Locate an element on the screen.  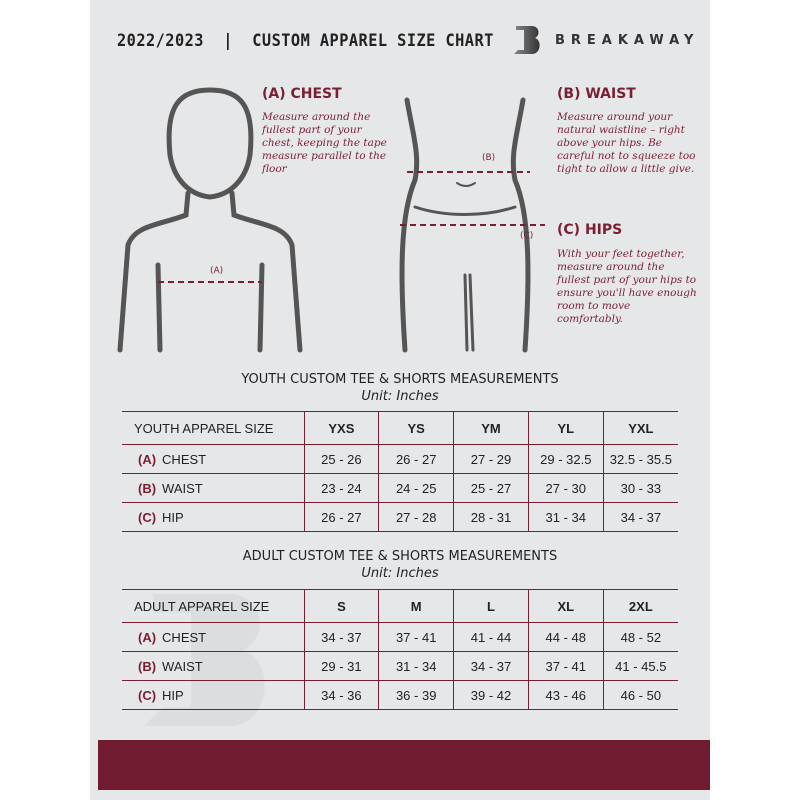
cell: 43 - 46 is located at coordinates (565, 695).